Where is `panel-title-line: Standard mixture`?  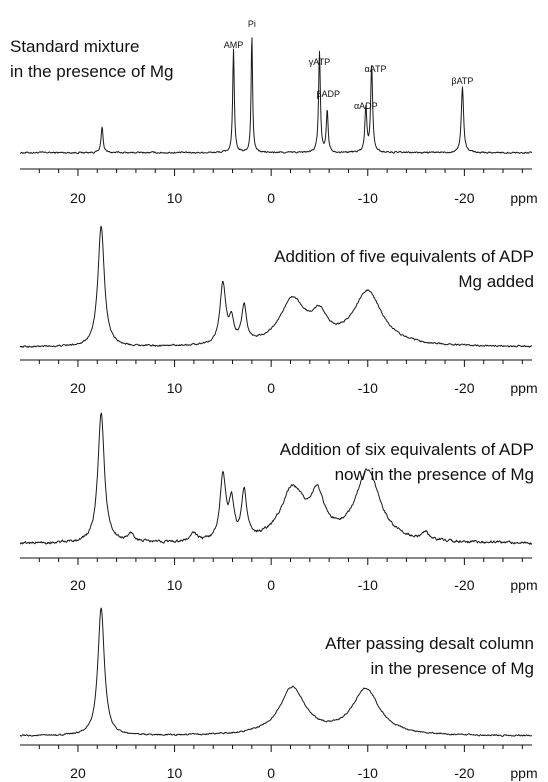 panel-title-line: Standard mixture is located at coordinates (74, 46).